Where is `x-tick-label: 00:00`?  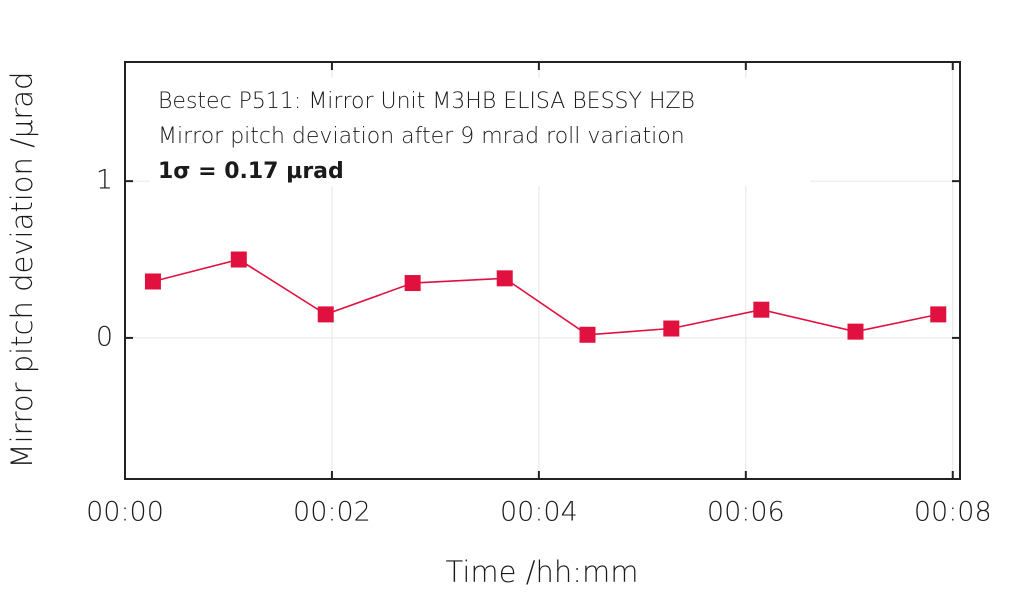
x-tick-label: 00:00 is located at coordinates (125, 512).